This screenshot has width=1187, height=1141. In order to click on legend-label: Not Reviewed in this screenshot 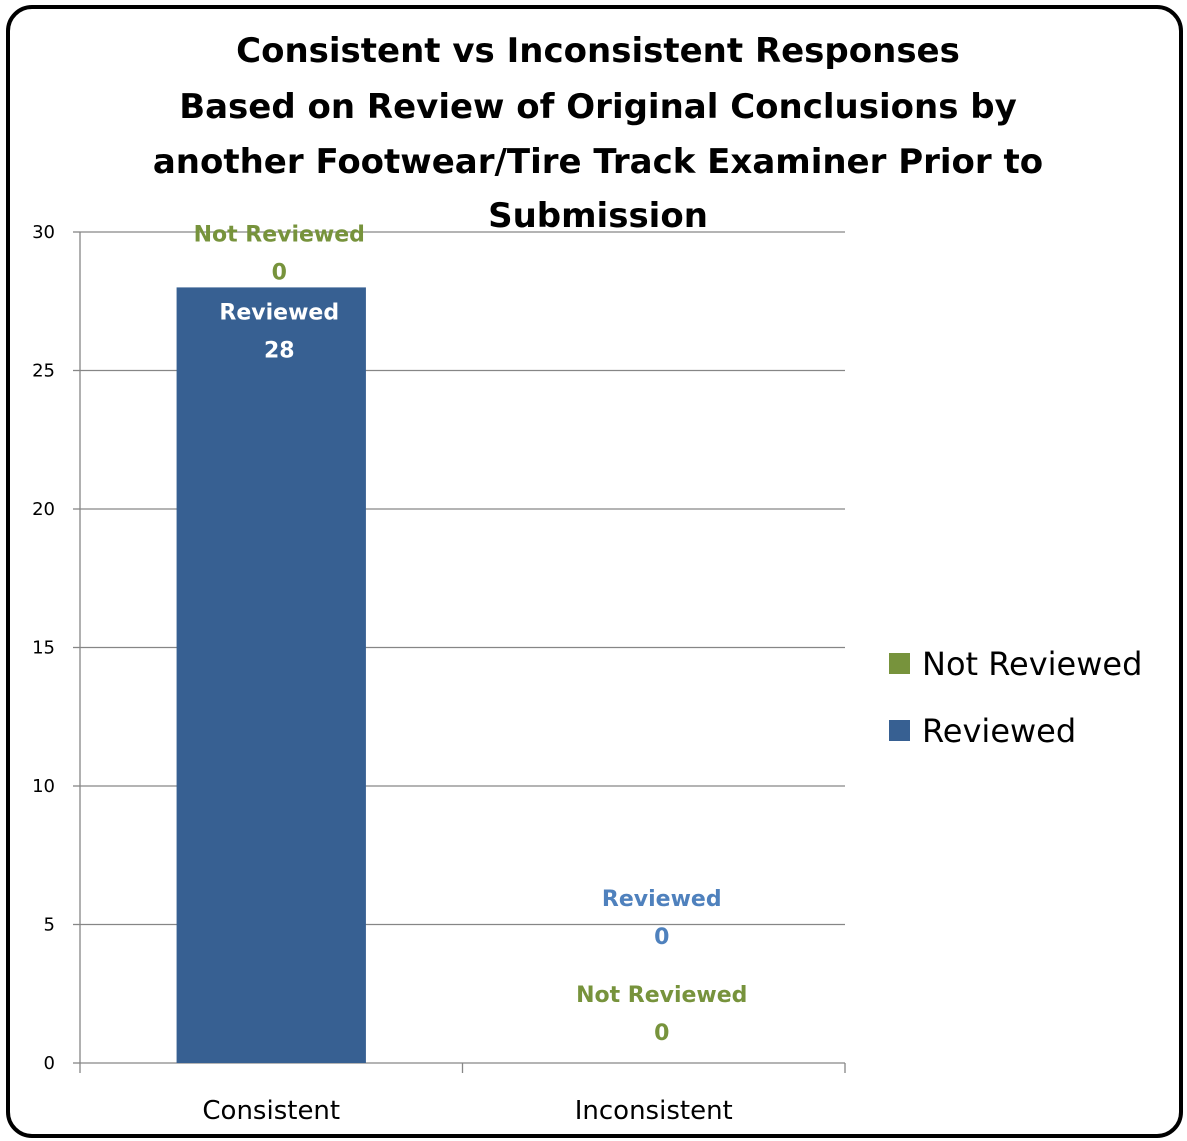, I will do `click(1032, 664)`.